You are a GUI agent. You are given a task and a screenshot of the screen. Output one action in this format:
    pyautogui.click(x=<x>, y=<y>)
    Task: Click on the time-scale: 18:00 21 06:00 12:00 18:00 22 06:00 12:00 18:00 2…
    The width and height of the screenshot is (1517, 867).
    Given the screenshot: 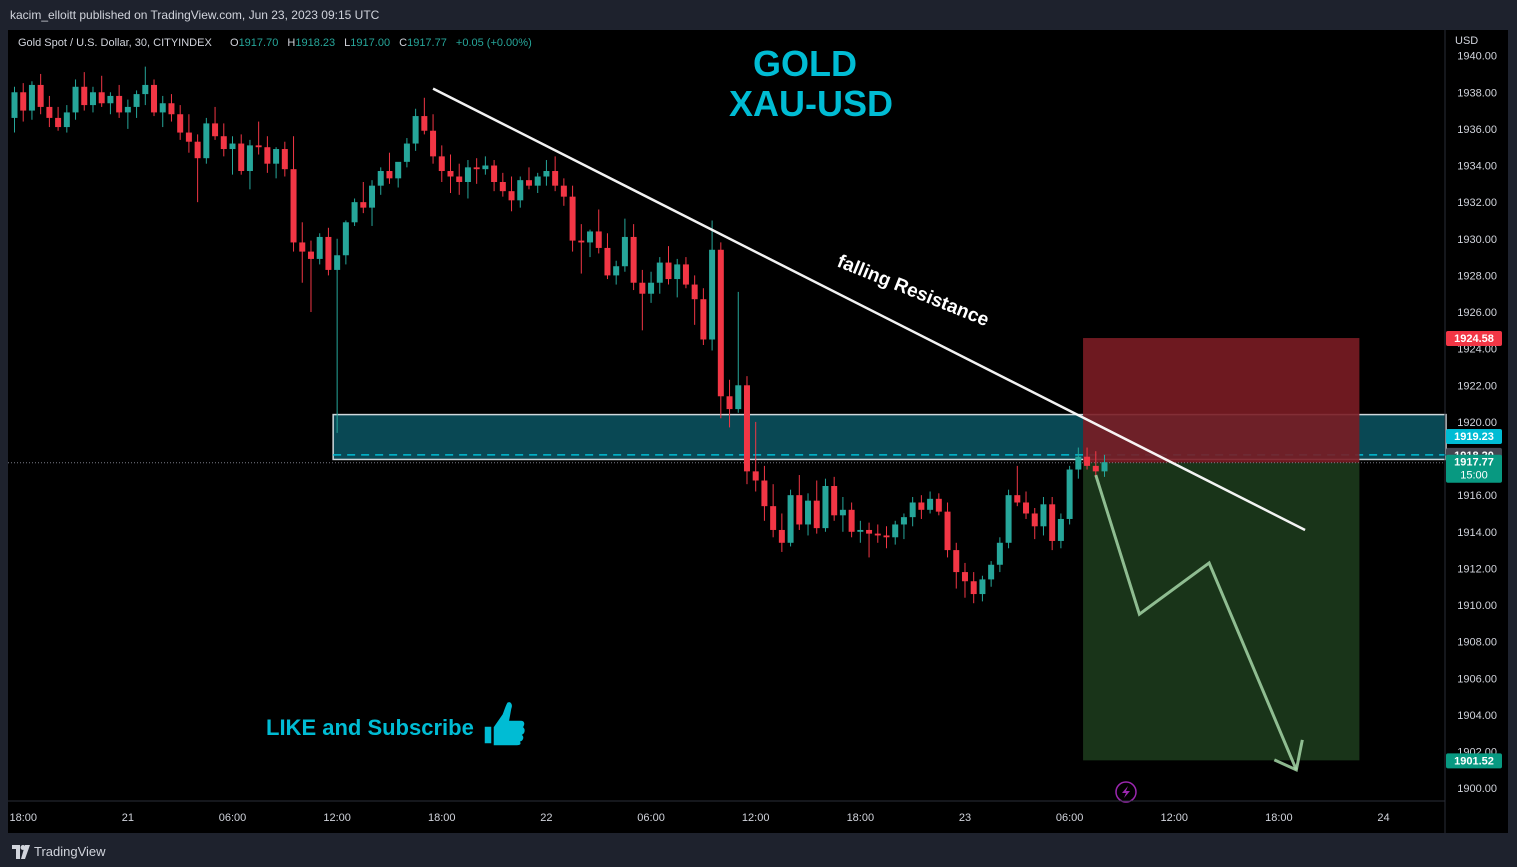 What is the action you would take?
    pyautogui.click(x=699, y=818)
    